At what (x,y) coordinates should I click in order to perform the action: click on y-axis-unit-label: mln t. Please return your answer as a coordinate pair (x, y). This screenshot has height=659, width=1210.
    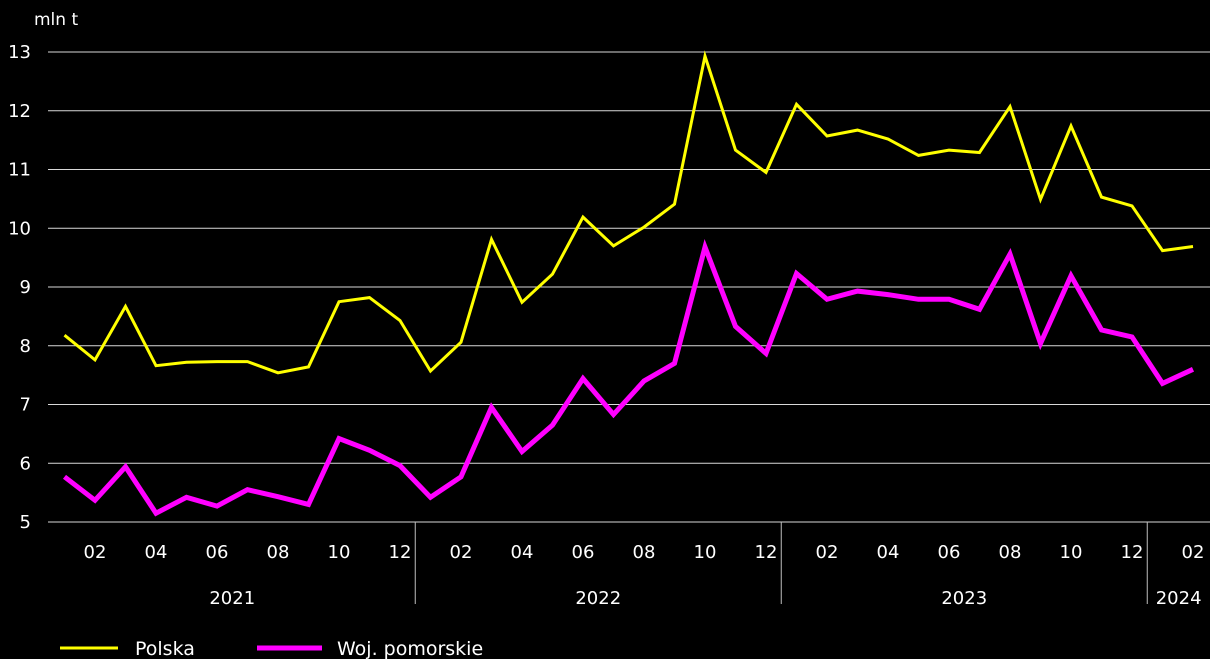
    Looking at the image, I should click on (56, 20).